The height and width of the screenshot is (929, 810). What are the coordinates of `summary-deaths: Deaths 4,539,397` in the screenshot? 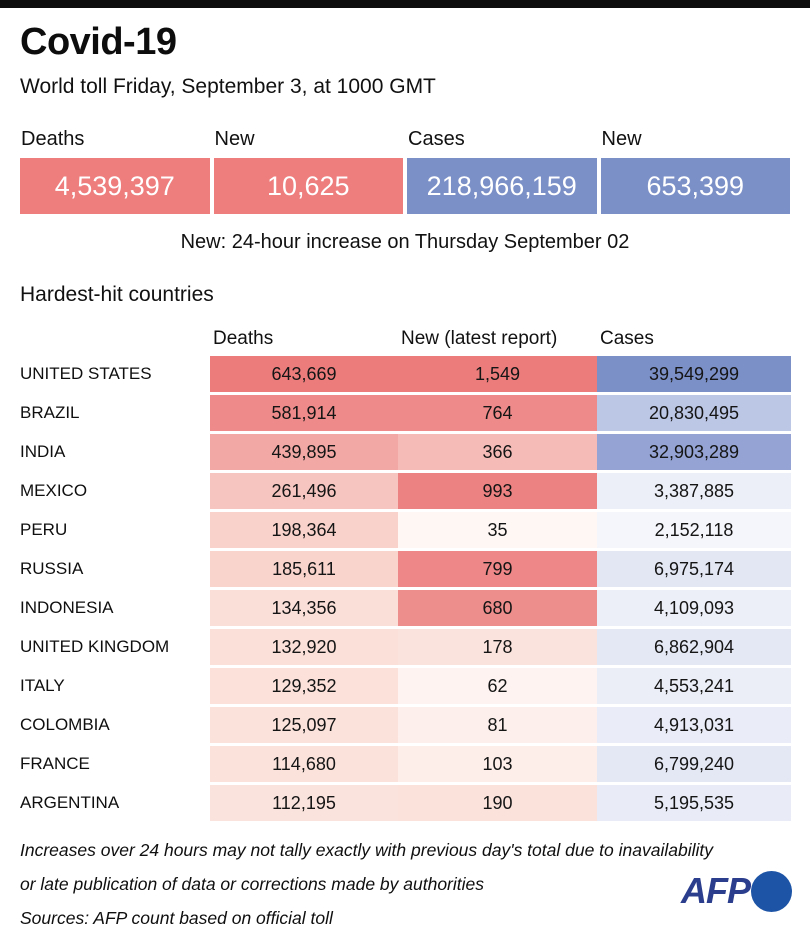 It's located at (115, 171).